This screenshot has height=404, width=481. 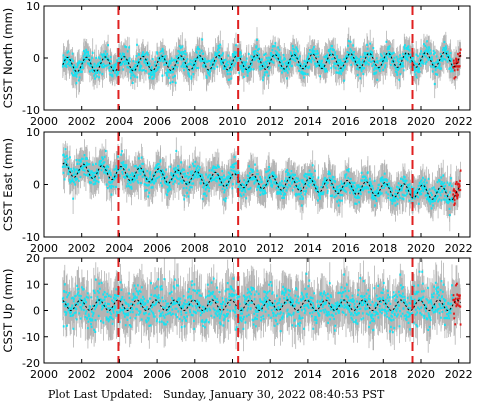 I want to click on recent-data-points, so click(x=457, y=187).